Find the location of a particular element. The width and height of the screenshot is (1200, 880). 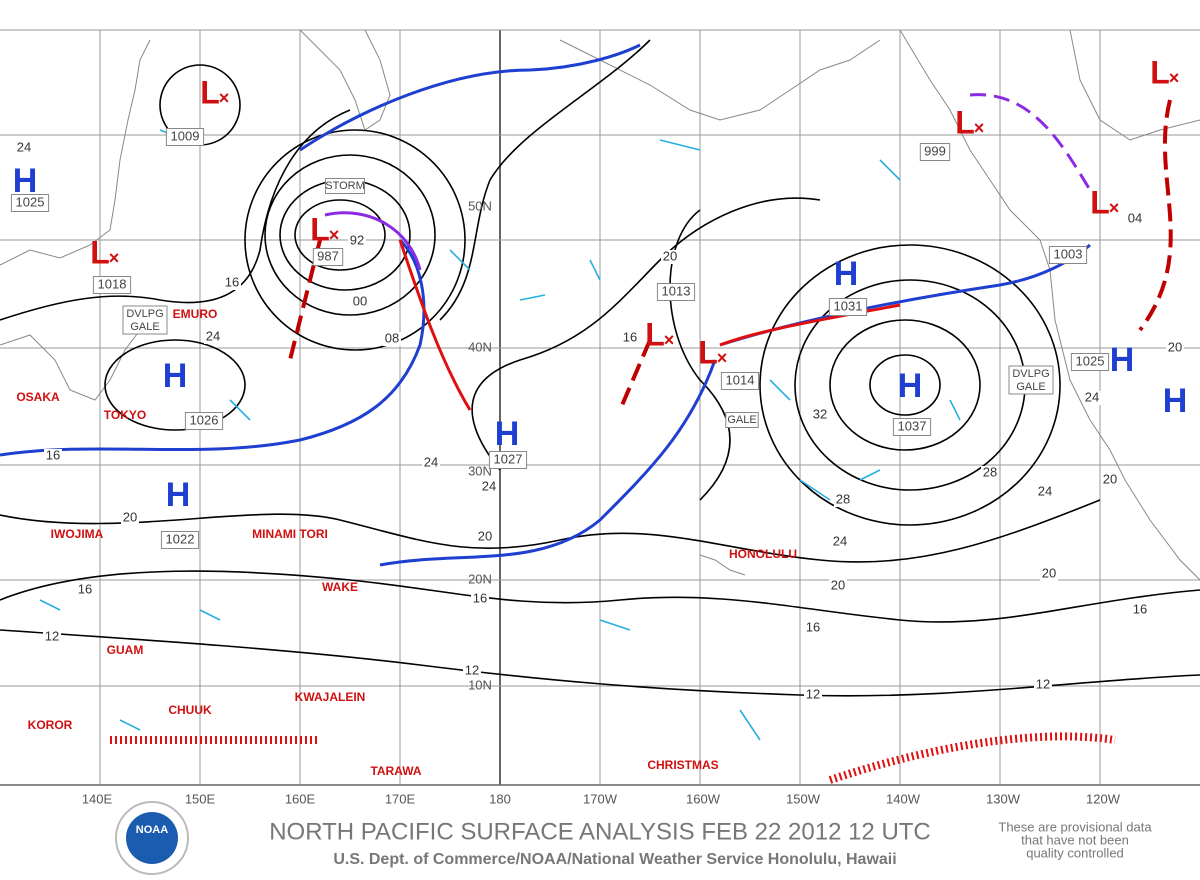

station-name: TOKYO is located at coordinates (125, 415).